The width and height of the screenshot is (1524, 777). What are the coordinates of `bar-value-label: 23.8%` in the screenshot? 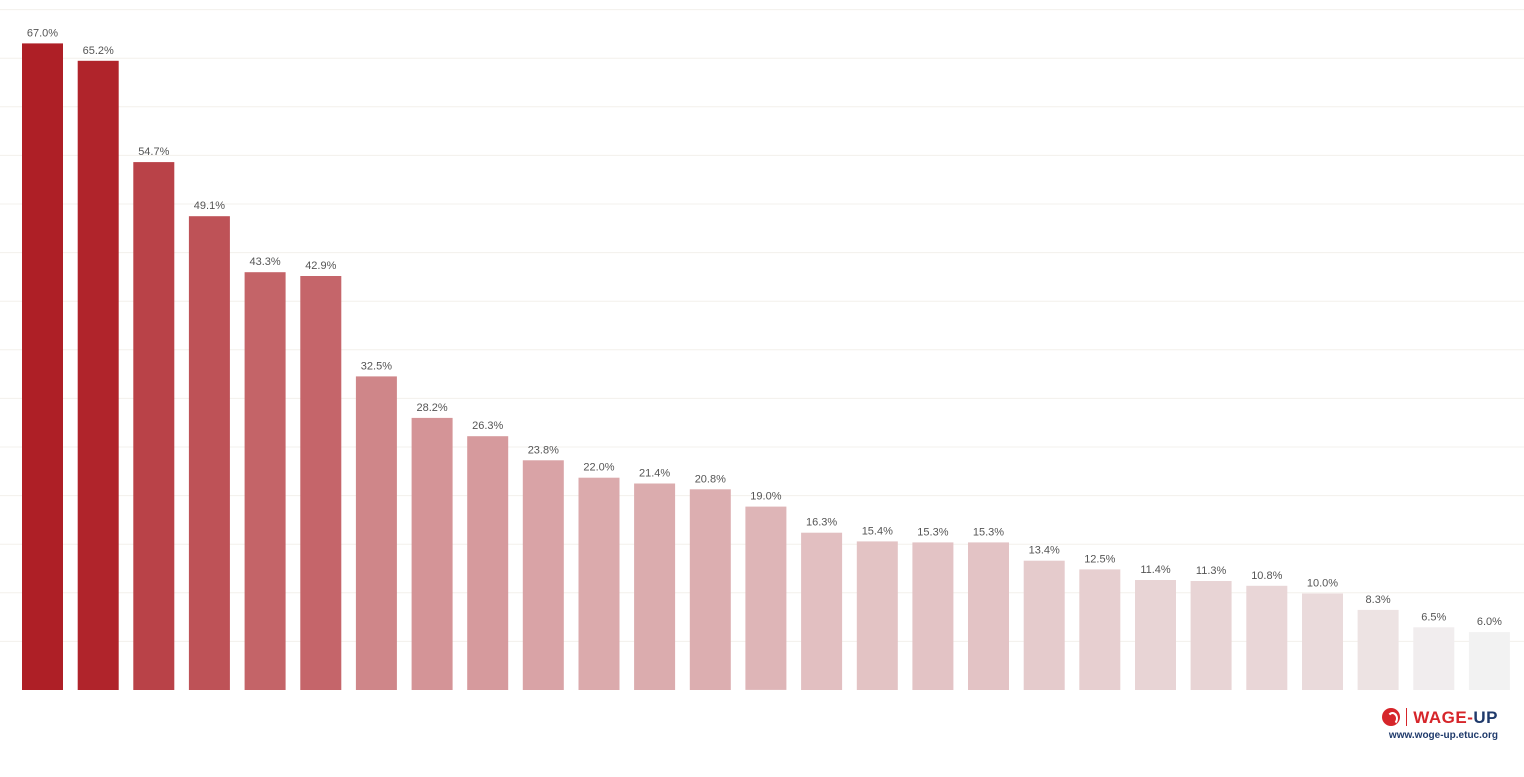 It's located at (543, 450).